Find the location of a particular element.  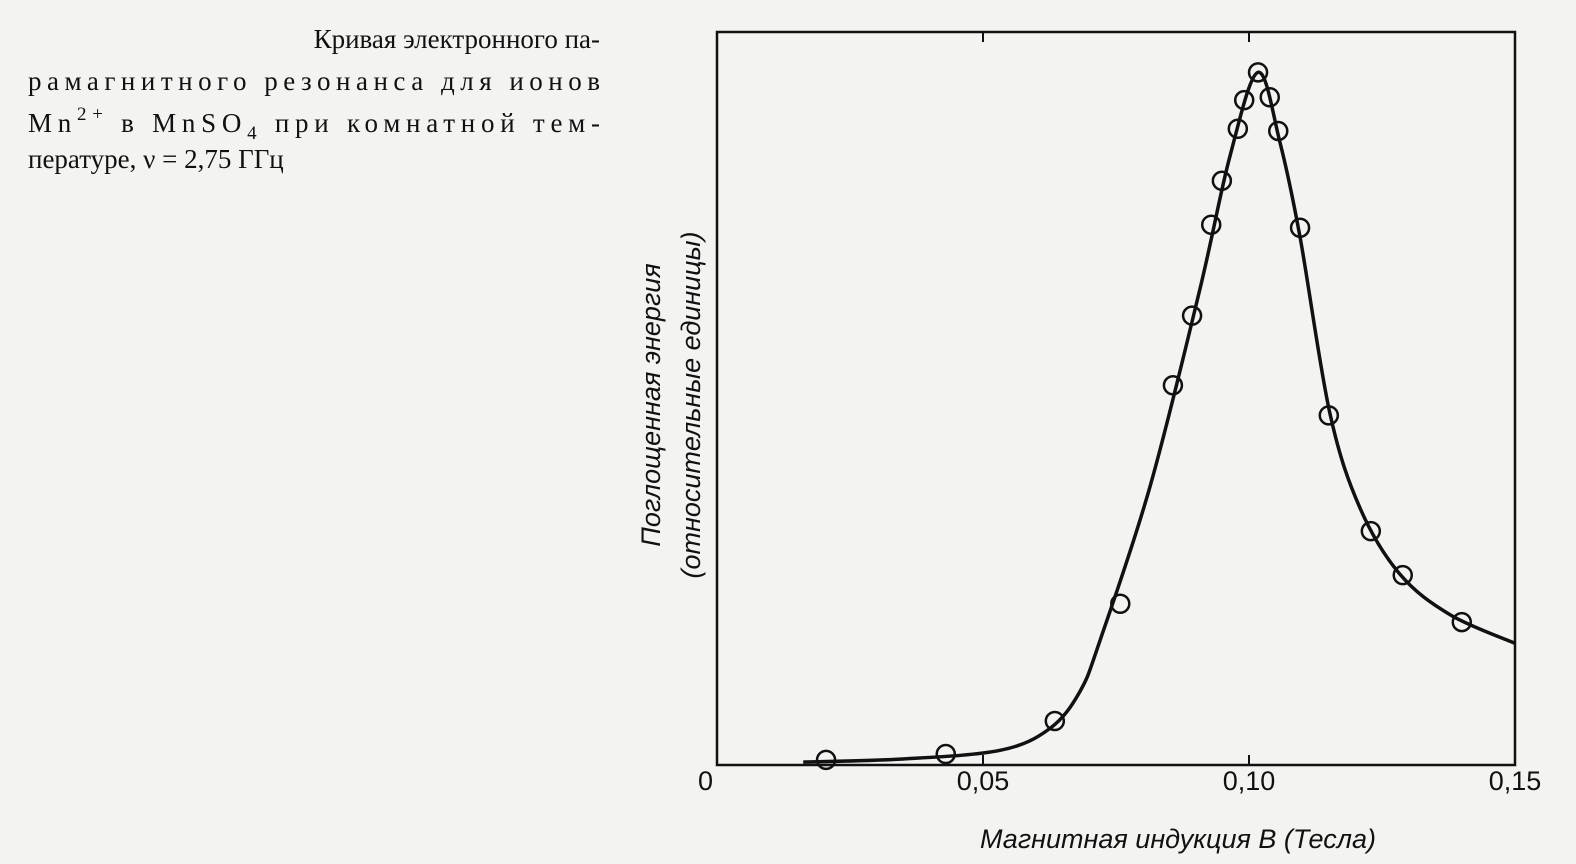

caption-line: пературе, ν = 2,75 ГГц is located at coordinates (156, 159).